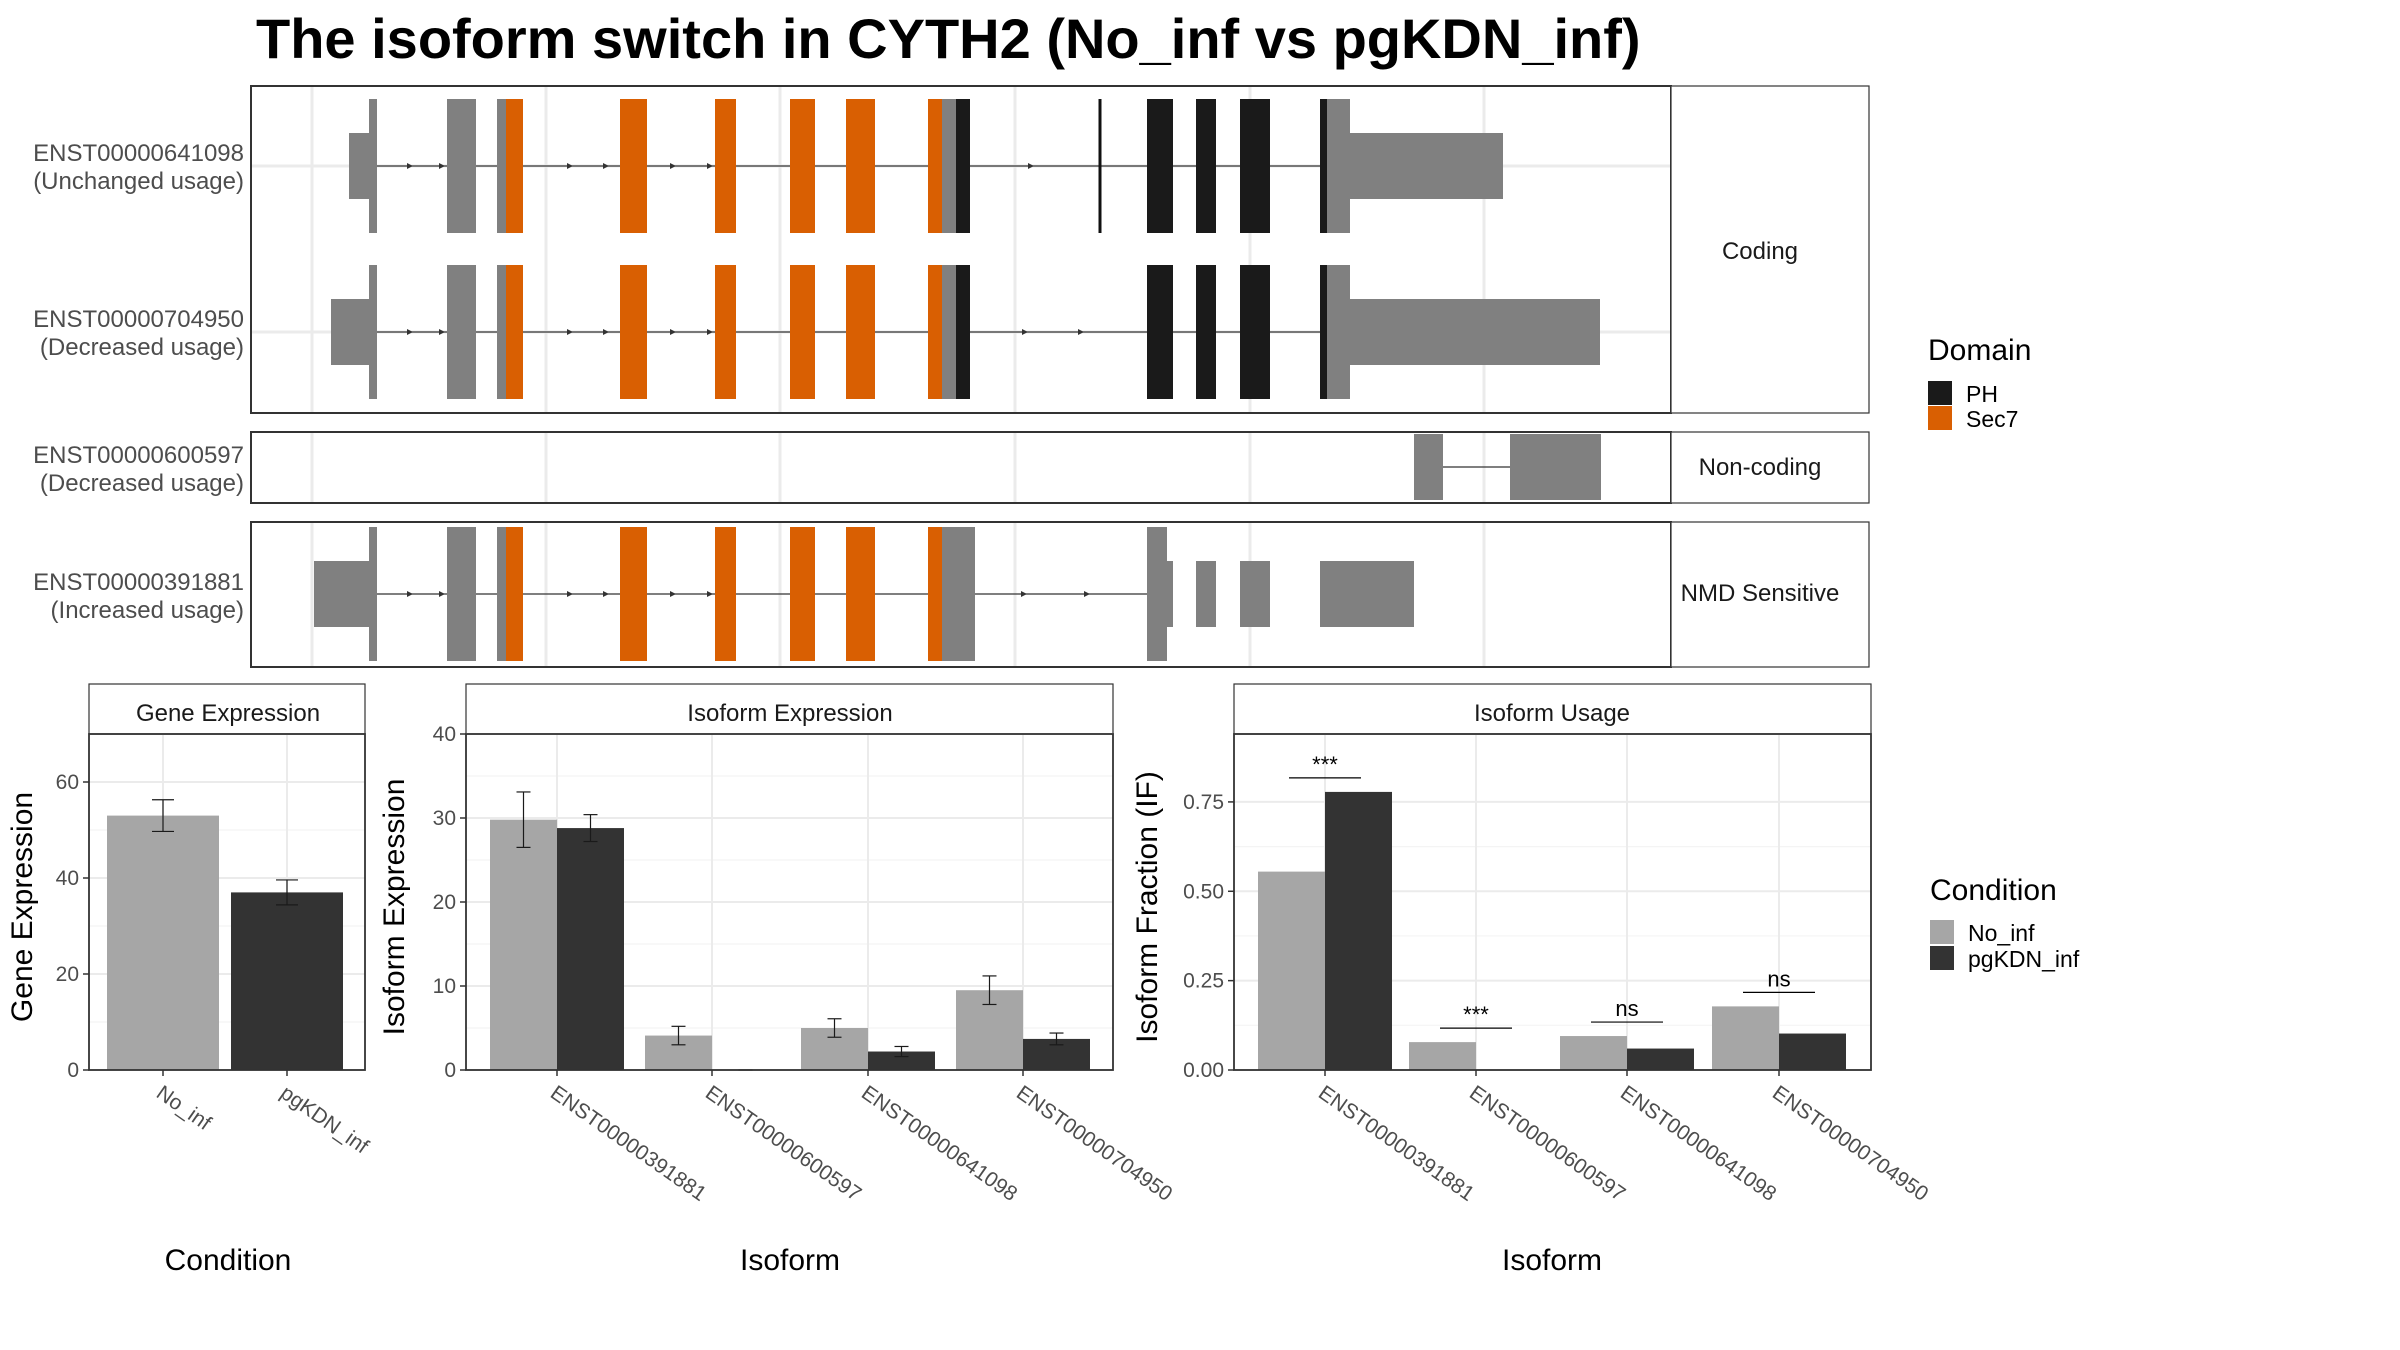 The height and width of the screenshot is (1350, 2400). Describe the element at coordinates (138, 153) in the screenshot. I see `isoform-label-id: ENST00000641098` at that location.